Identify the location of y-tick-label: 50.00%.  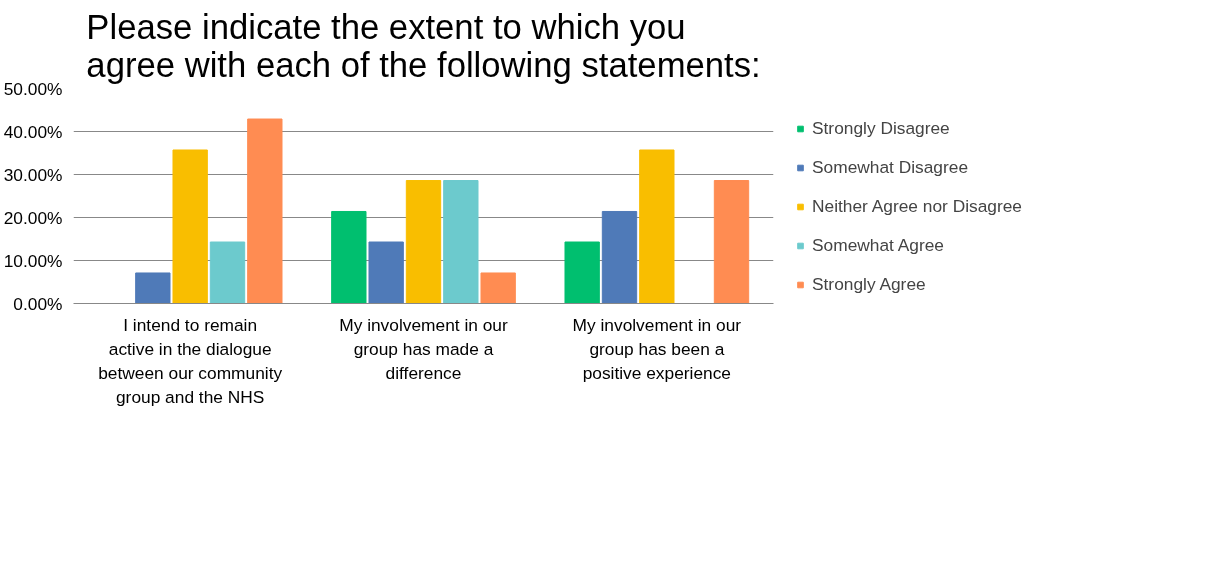
(33, 88).